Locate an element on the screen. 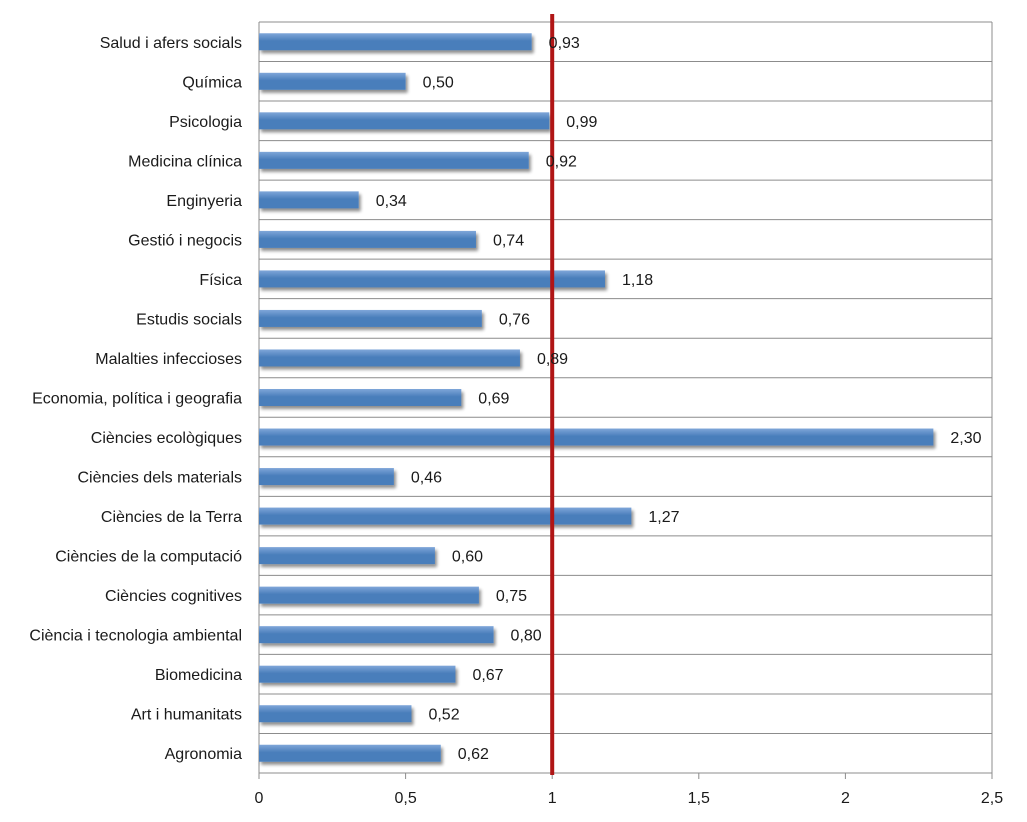  category-label: Ciències de la Terra is located at coordinates (171, 517).